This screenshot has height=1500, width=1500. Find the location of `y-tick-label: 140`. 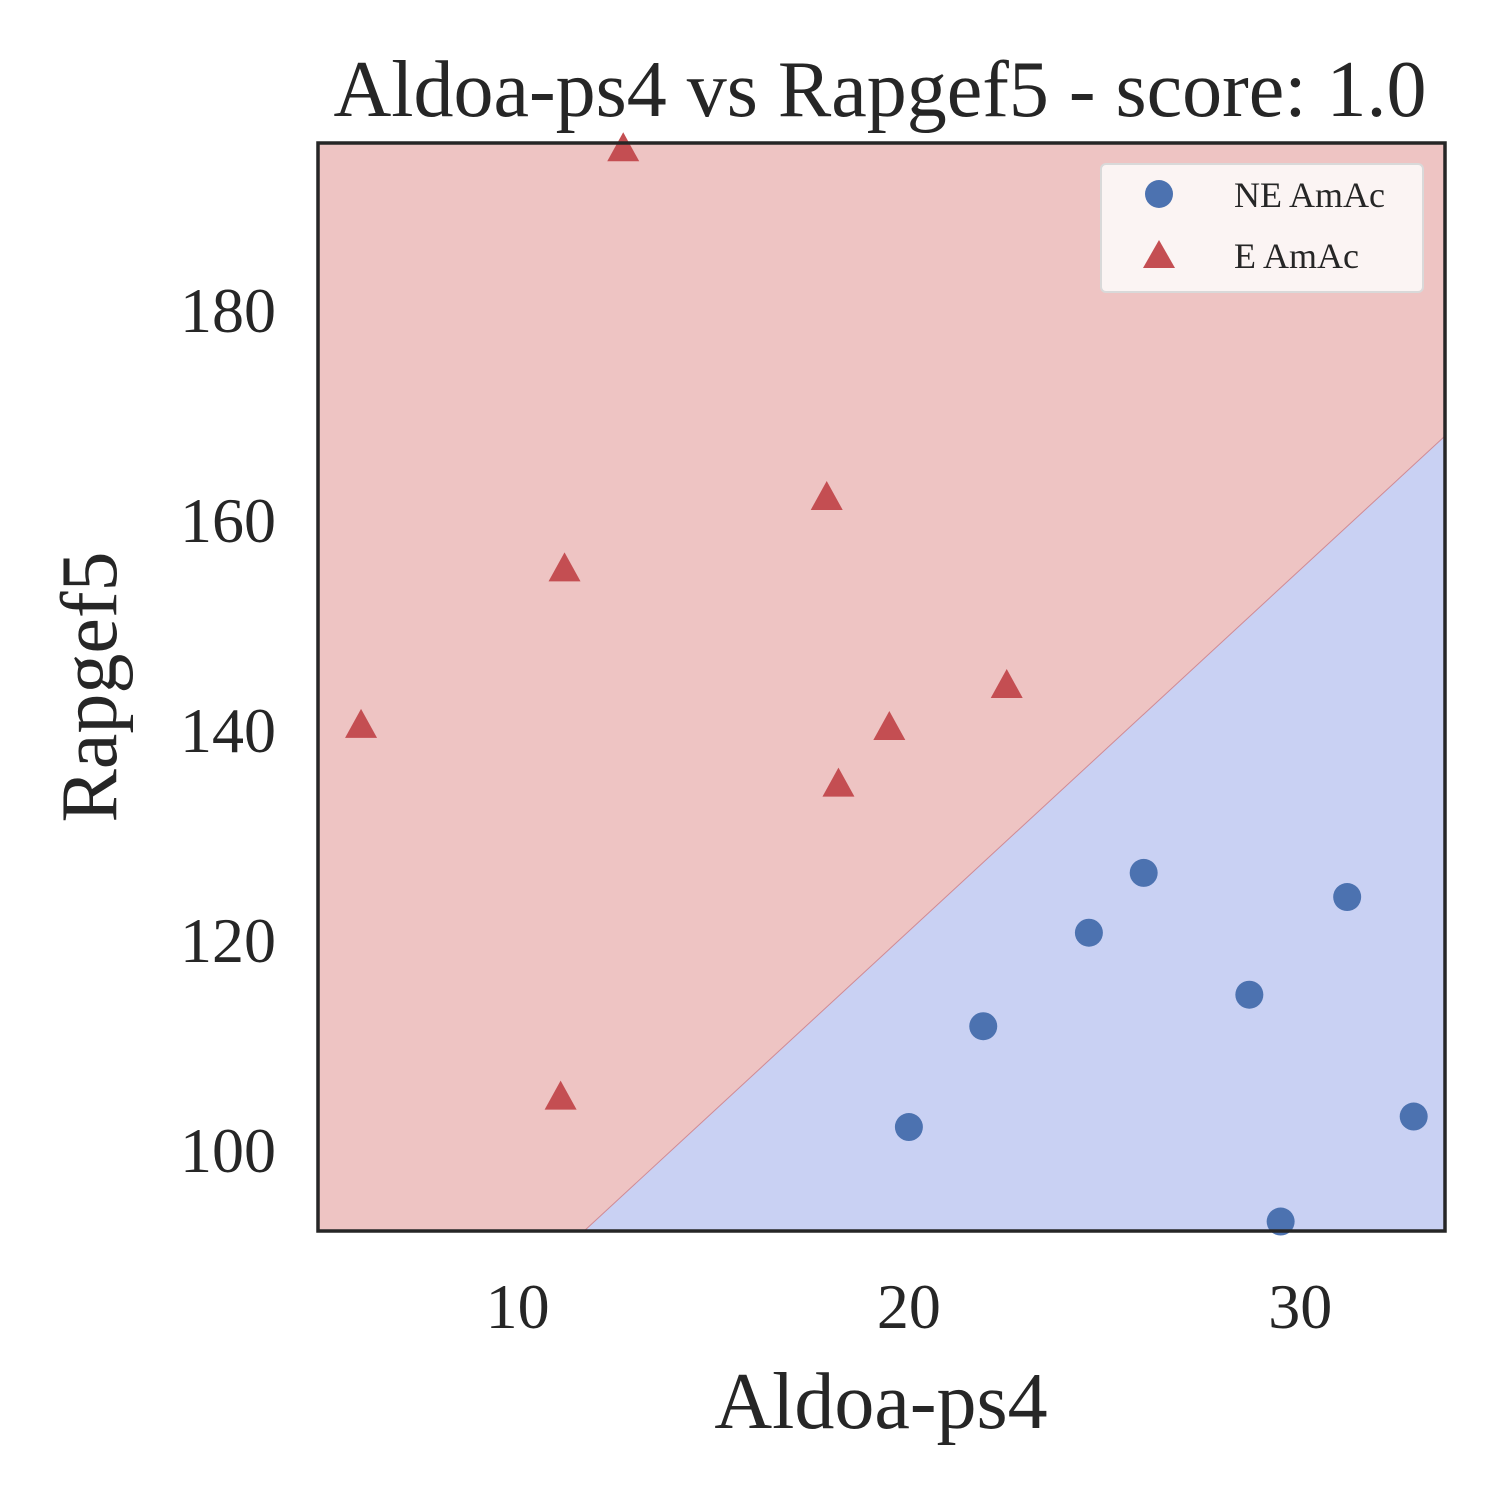

y-tick-label: 140 is located at coordinates (228, 730).